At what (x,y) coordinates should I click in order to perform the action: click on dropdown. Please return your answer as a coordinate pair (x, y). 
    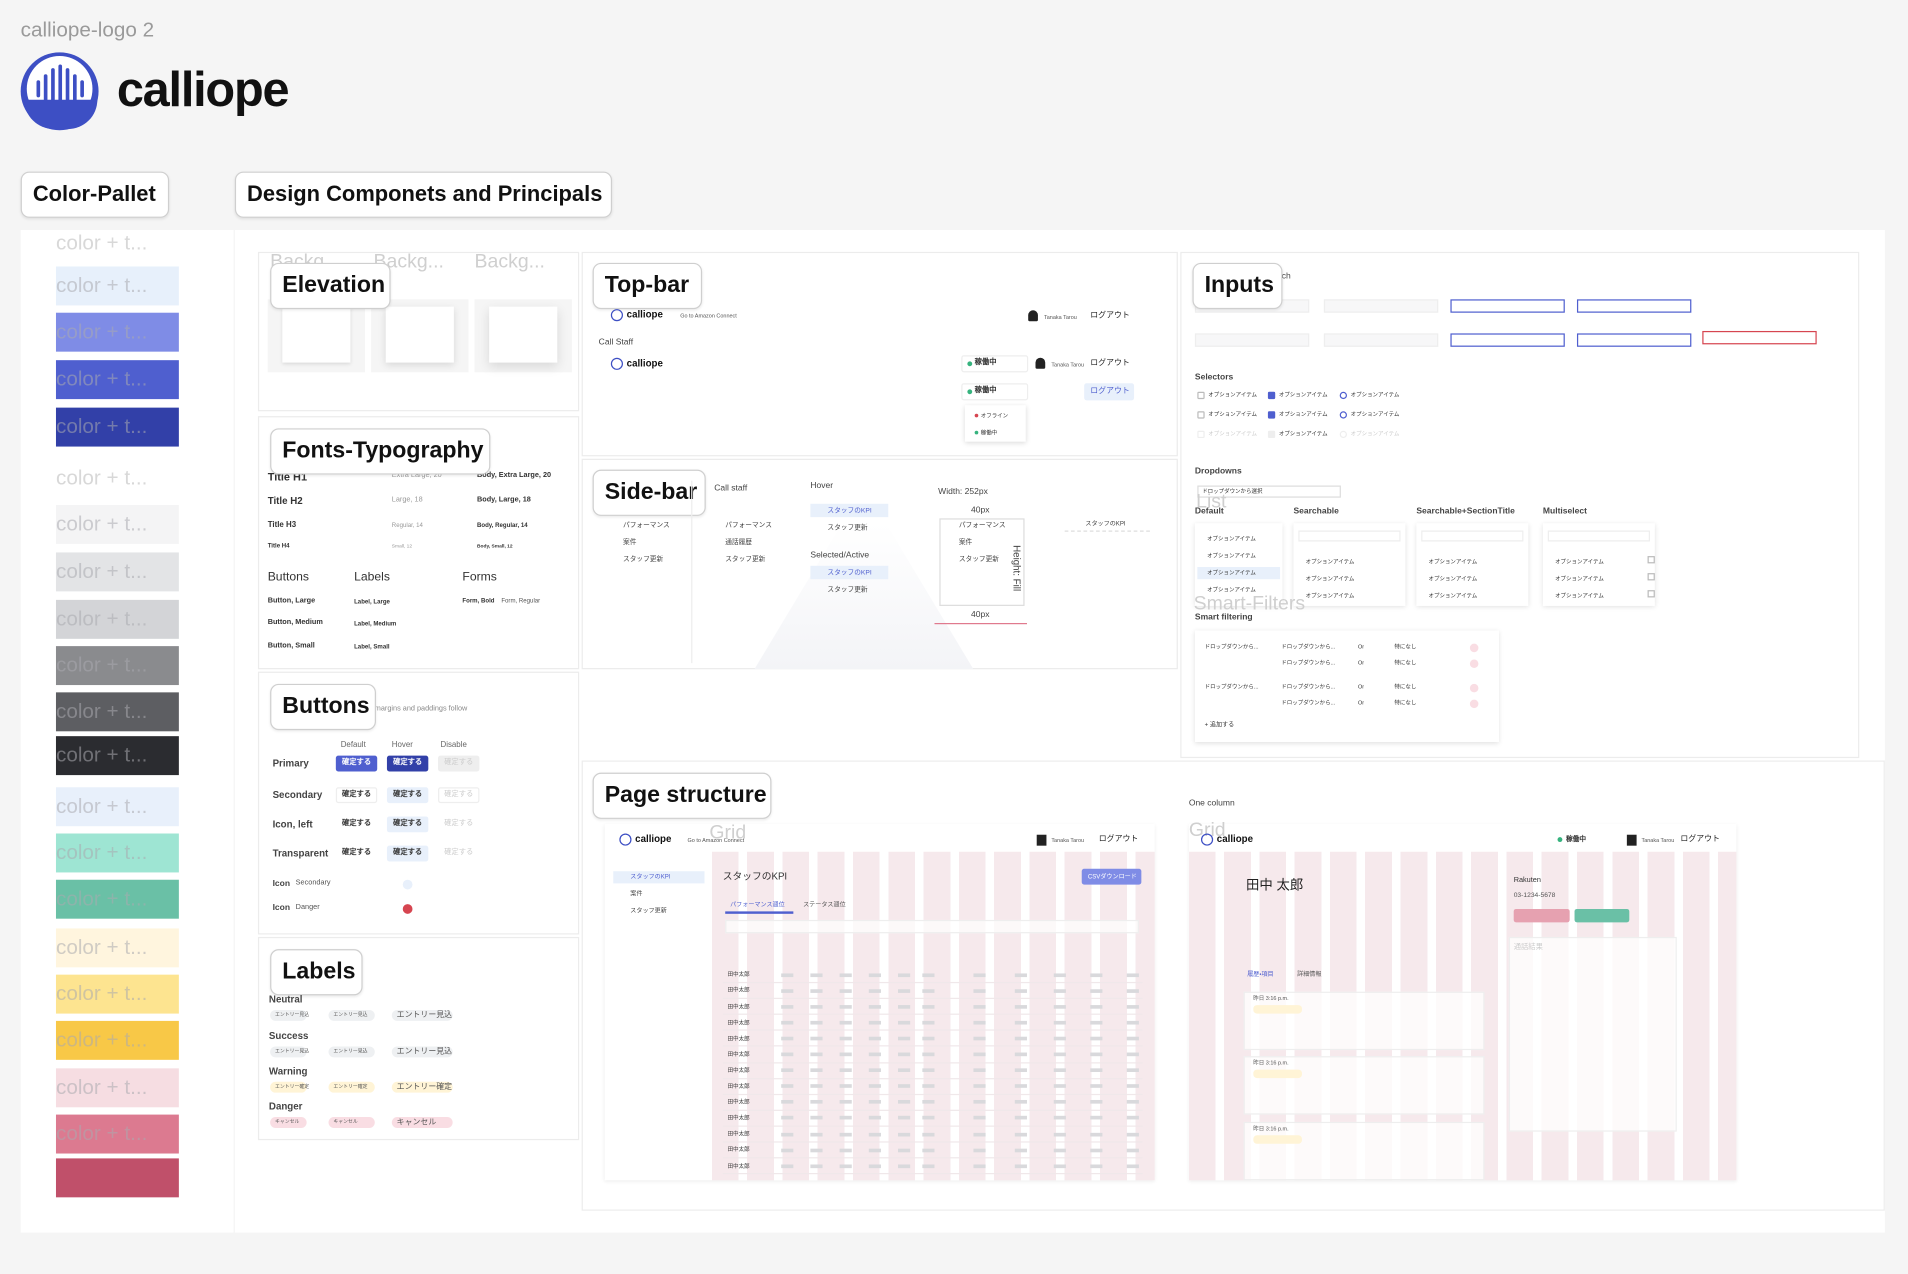
    Looking at the image, I should click on (1269, 491).